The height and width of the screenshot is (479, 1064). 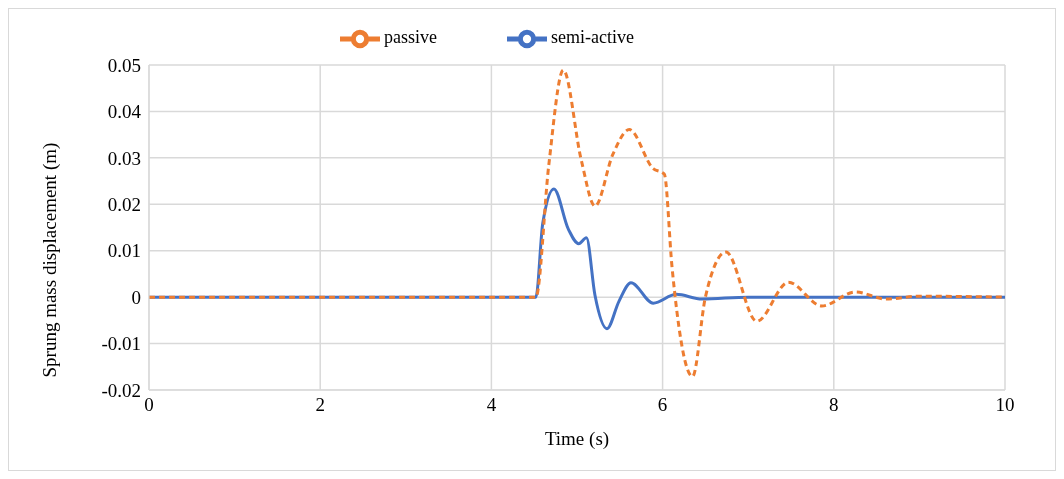 What do you see at coordinates (121, 344) in the screenshot?
I see `y-tick-label: -0.01` at bounding box center [121, 344].